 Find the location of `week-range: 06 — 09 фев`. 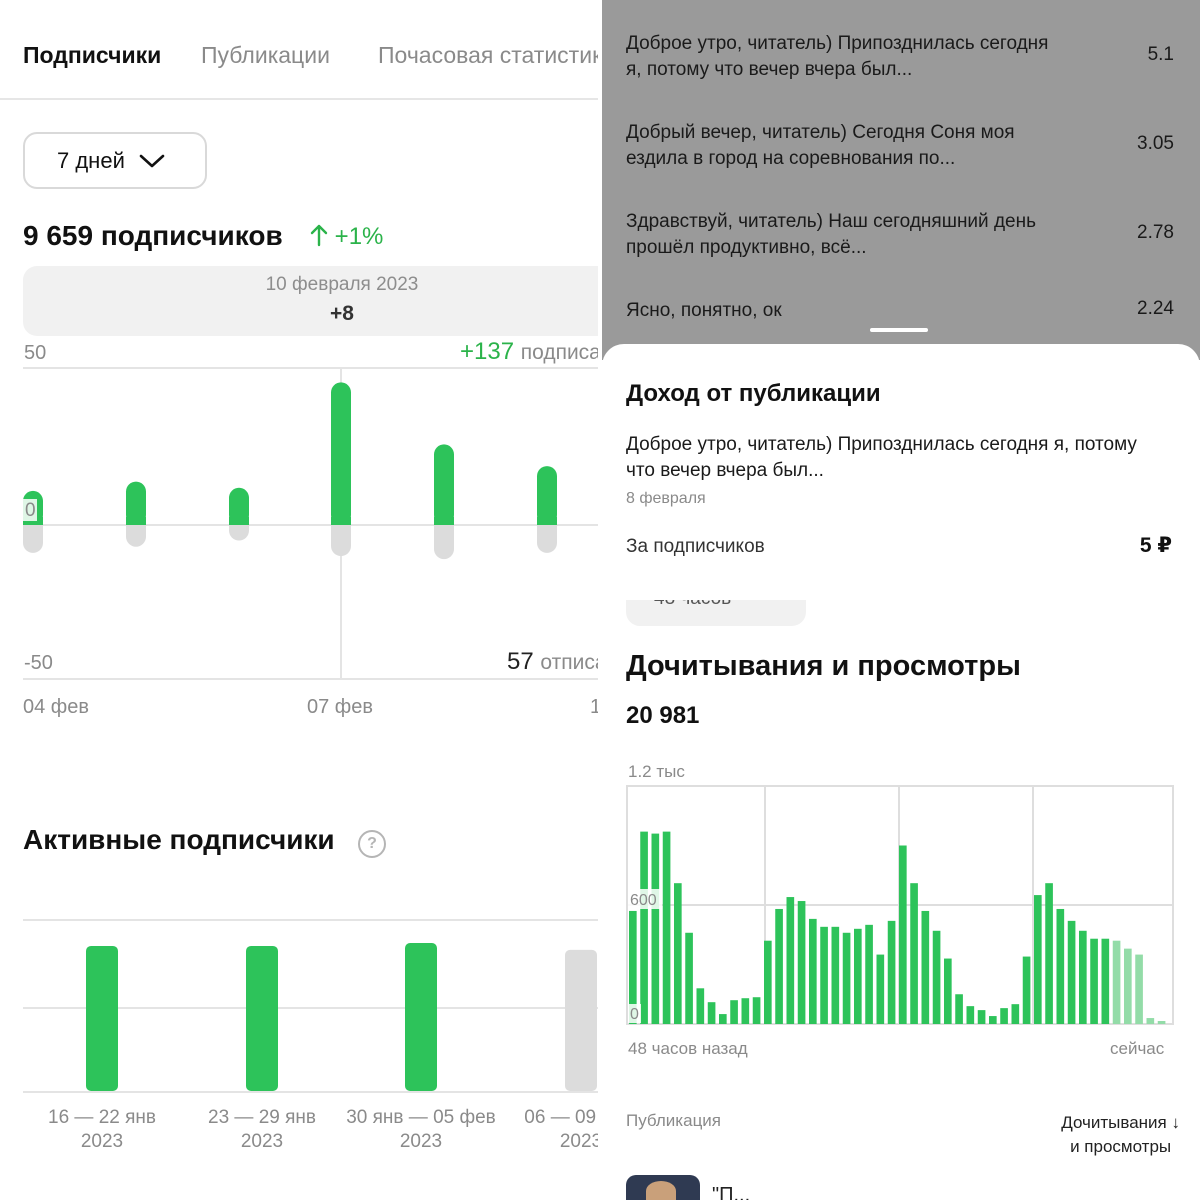

week-range: 06 — 09 фев is located at coordinates (561, 1117).